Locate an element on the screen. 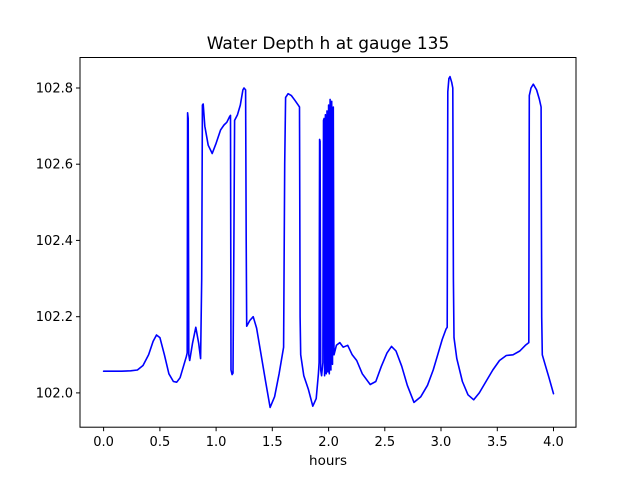 The width and height of the screenshot is (640, 484). x-tick-label: 3.5 is located at coordinates (497, 442).